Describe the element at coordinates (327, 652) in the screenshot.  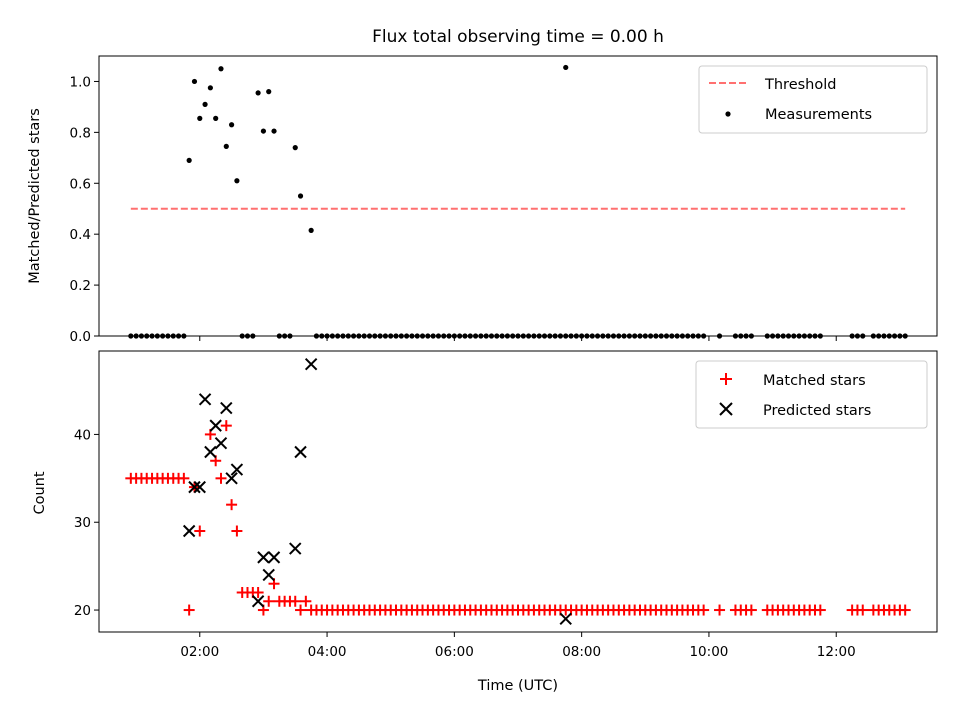
I see `bottom-x-tick-label: 04:00` at that location.